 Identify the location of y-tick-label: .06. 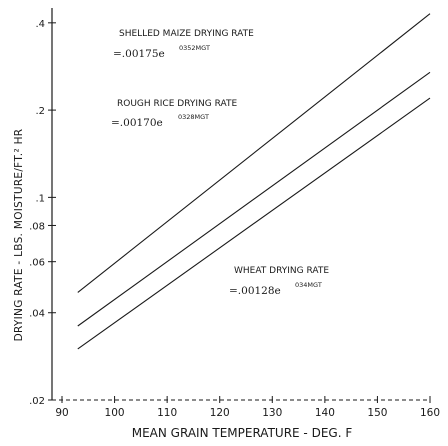
(37, 263).